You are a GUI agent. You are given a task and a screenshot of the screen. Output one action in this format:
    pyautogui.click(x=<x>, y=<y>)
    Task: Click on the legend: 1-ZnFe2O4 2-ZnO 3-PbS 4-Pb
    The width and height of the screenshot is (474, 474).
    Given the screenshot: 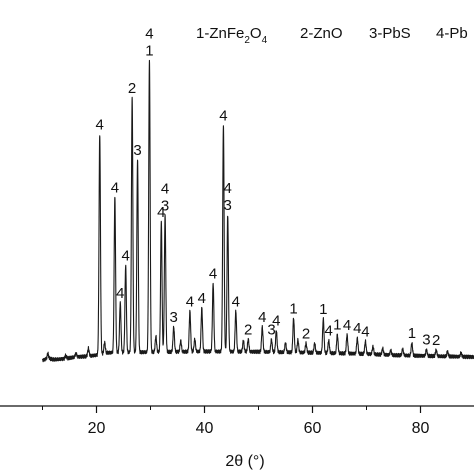 What is the action you would take?
    pyautogui.click(x=332, y=35)
    